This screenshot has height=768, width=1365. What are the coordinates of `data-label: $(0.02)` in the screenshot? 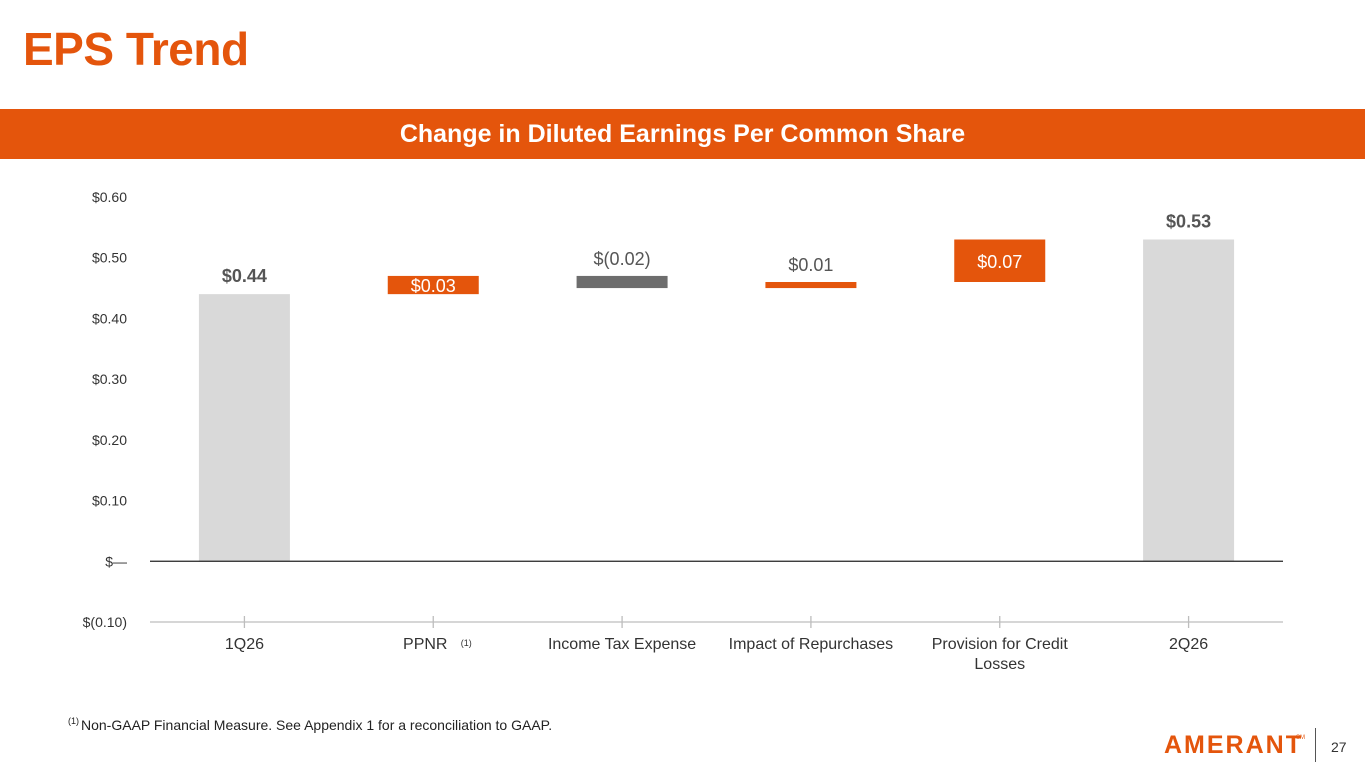 It's located at (622, 259).